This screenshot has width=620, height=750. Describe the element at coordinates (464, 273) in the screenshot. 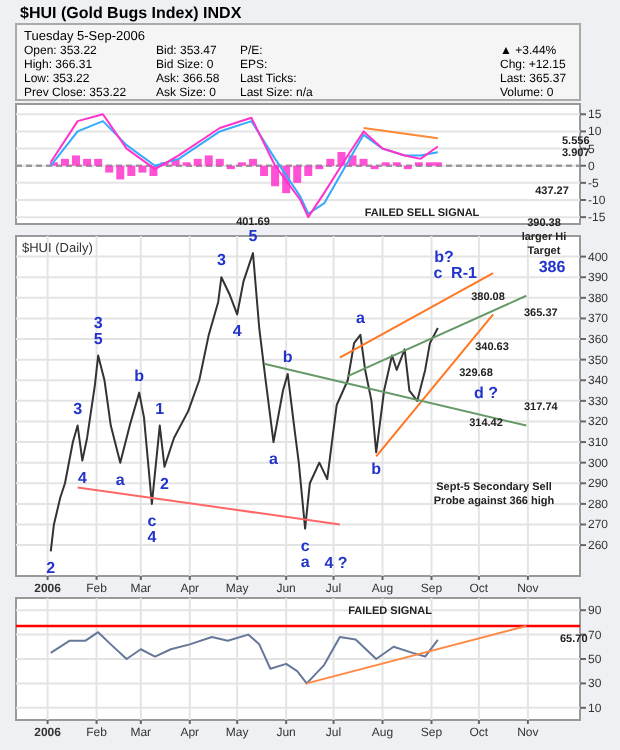

I see `annotation: R-1` at that location.